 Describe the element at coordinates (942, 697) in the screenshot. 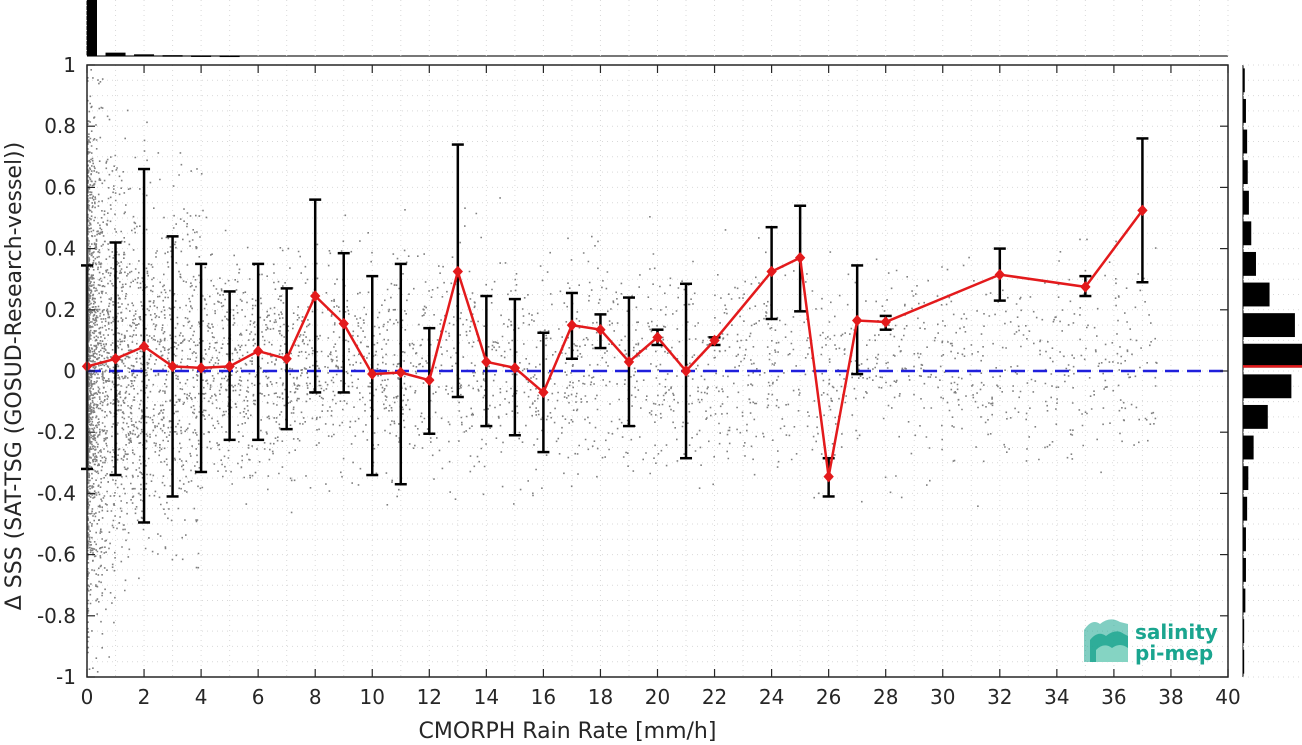

I see `x-tick-label: 30` at that location.